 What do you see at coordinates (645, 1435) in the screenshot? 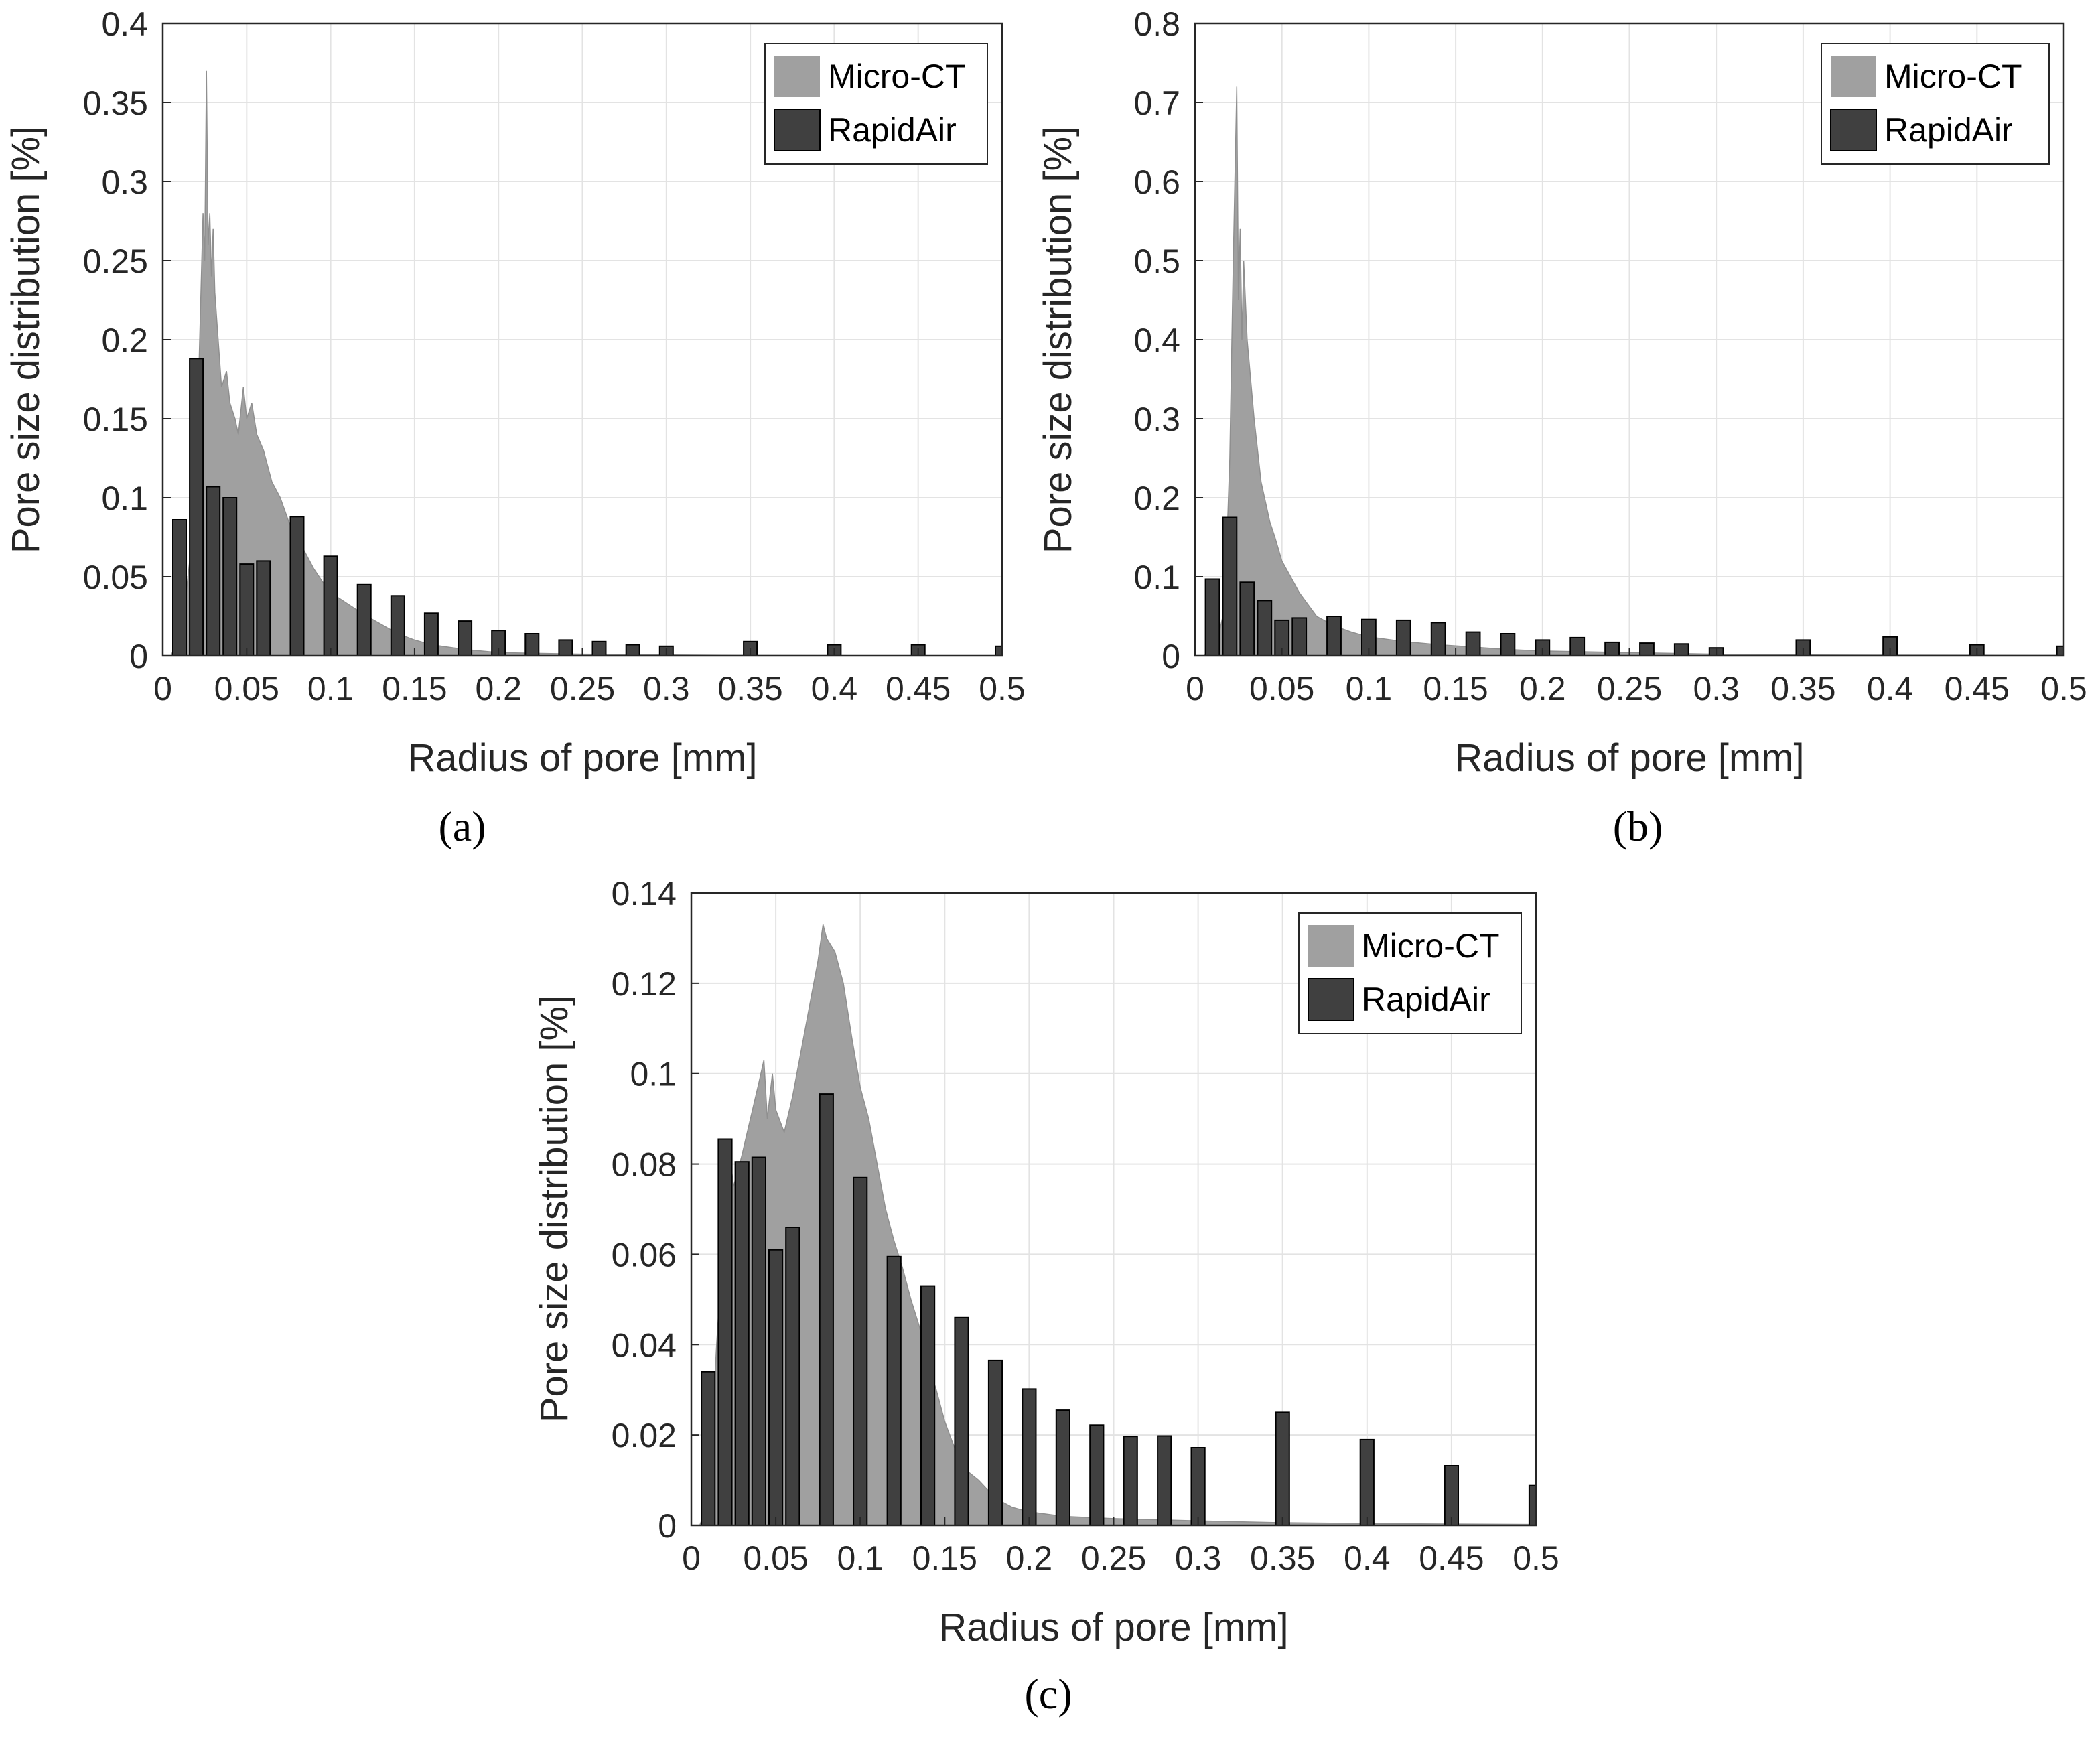
I see `y-tick-label: 0.02` at bounding box center [645, 1435].